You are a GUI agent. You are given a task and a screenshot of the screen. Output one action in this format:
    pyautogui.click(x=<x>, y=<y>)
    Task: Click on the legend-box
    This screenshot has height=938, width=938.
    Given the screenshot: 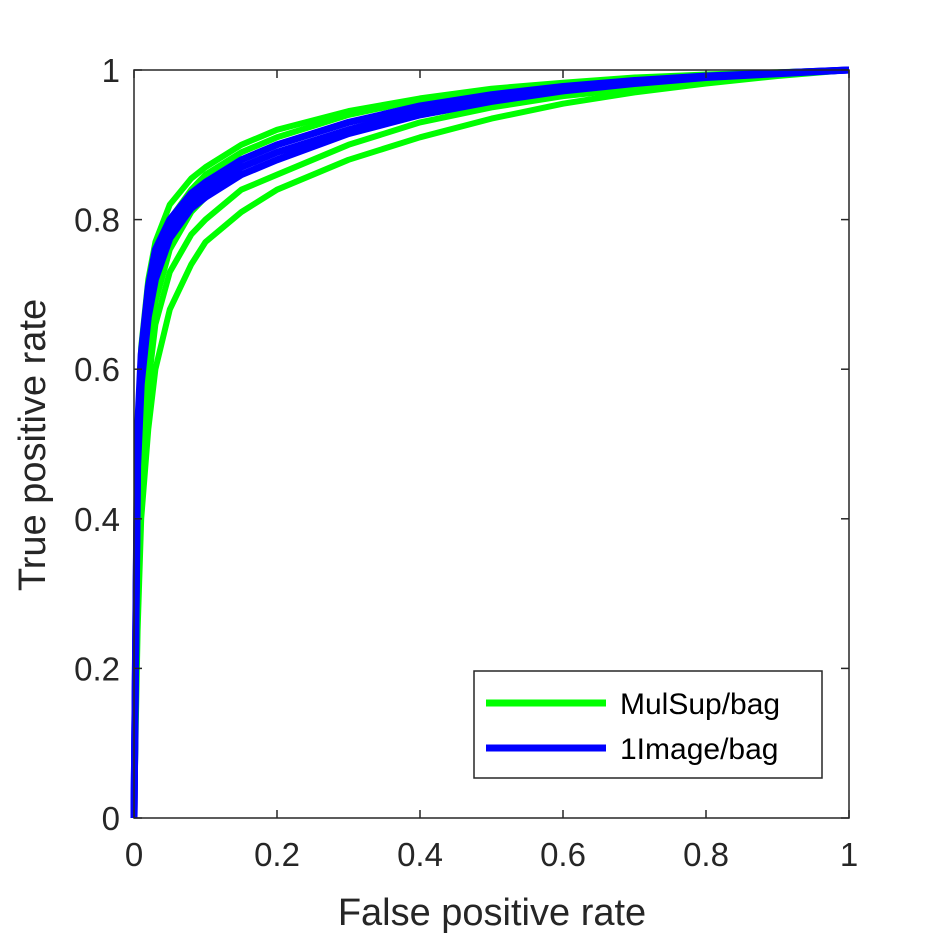 What is the action you would take?
    pyautogui.click(x=648, y=724)
    